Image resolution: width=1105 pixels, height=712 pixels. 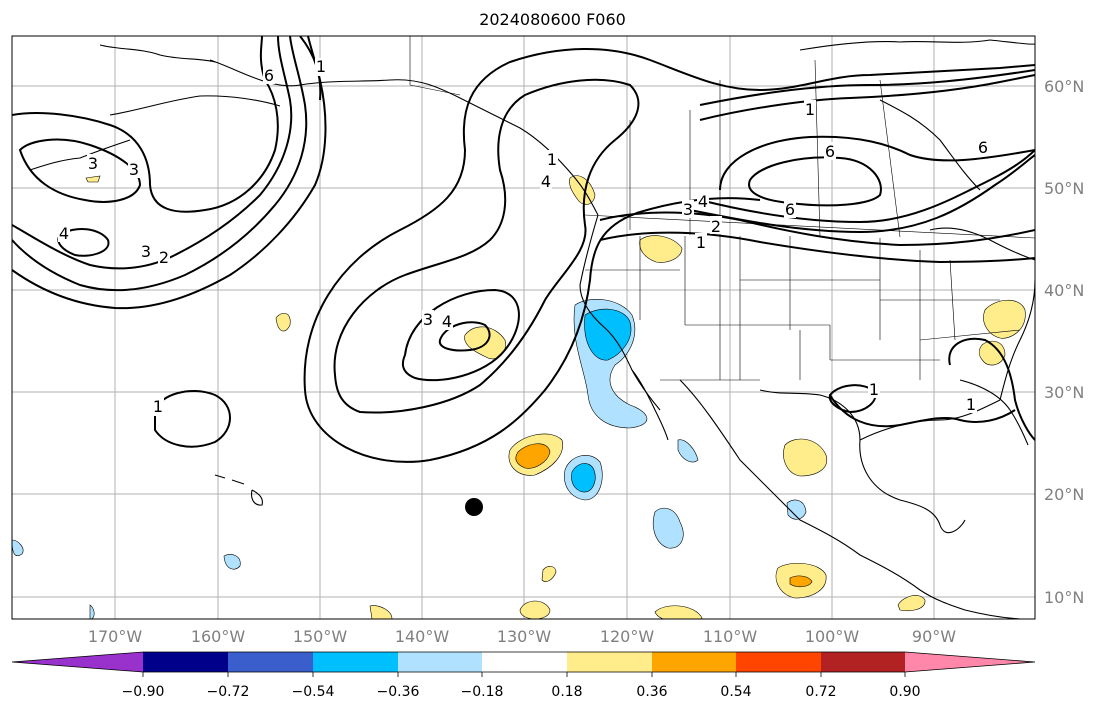 What do you see at coordinates (1064, 342) in the screenshot?
I see `latitude-labels: 60°N 50°N 40°N 30°N 20°N 10°N` at bounding box center [1064, 342].